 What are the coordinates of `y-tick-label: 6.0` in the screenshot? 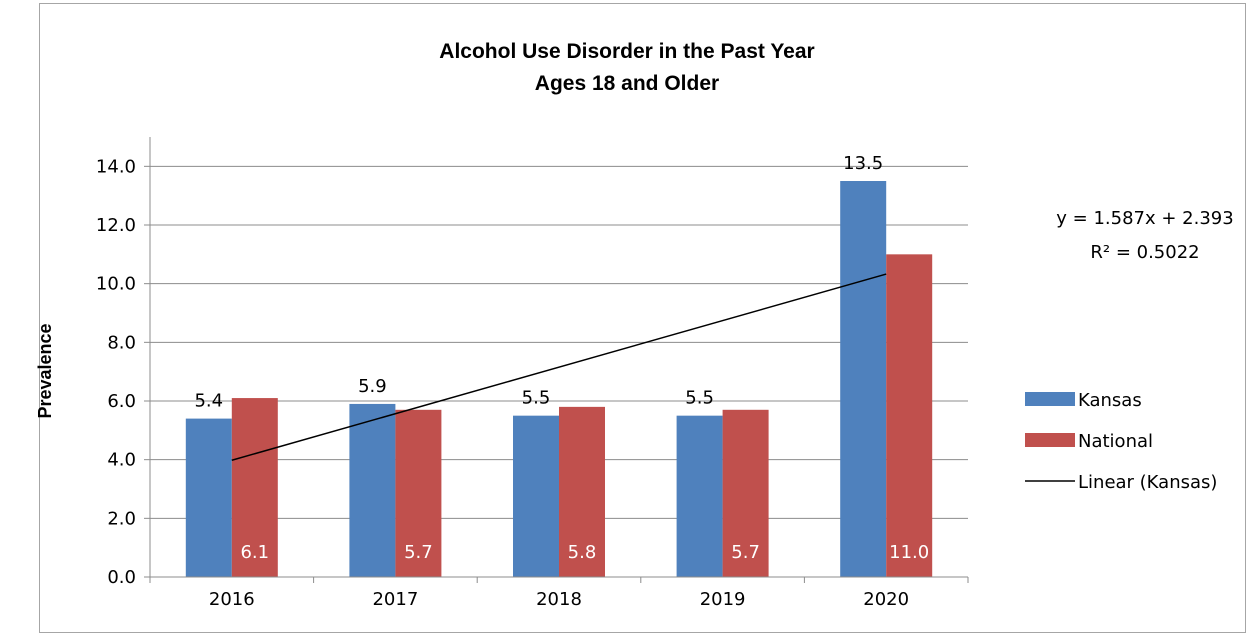 It's located at (121, 401).